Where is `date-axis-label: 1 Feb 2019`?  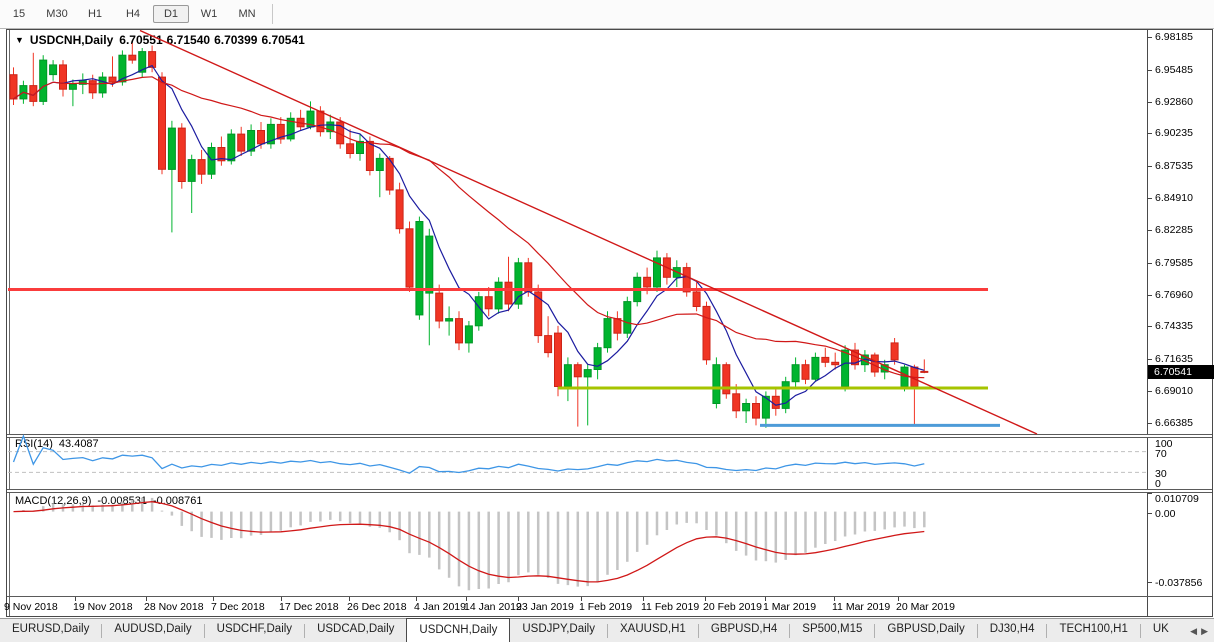
date-axis-label: 1 Feb 2019 is located at coordinates (606, 607).